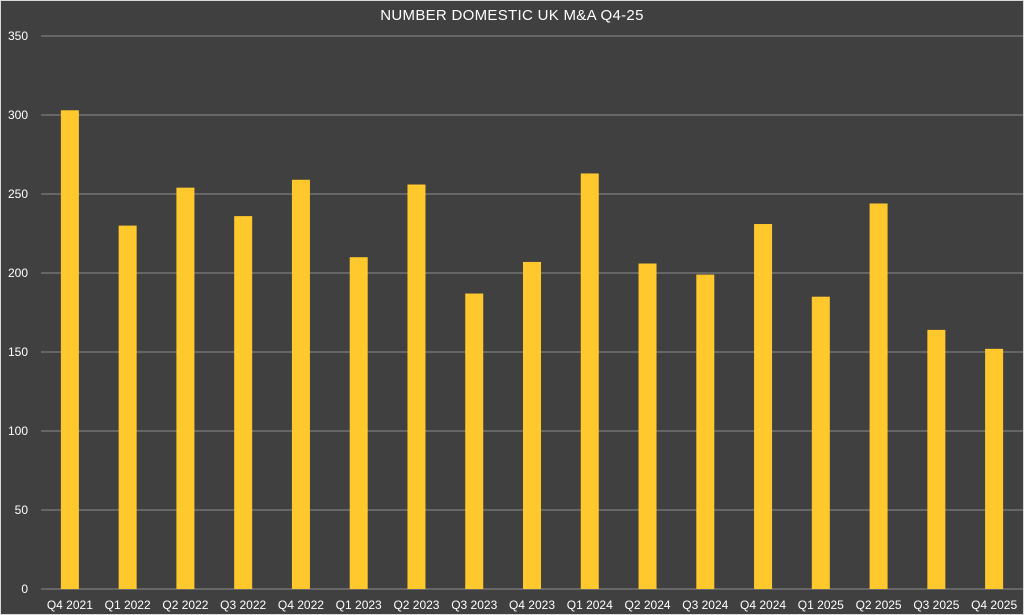  What do you see at coordinates (18, 36) in the screenshot?
I see `y-tick-label: 350` at bounding box center [18, 36].